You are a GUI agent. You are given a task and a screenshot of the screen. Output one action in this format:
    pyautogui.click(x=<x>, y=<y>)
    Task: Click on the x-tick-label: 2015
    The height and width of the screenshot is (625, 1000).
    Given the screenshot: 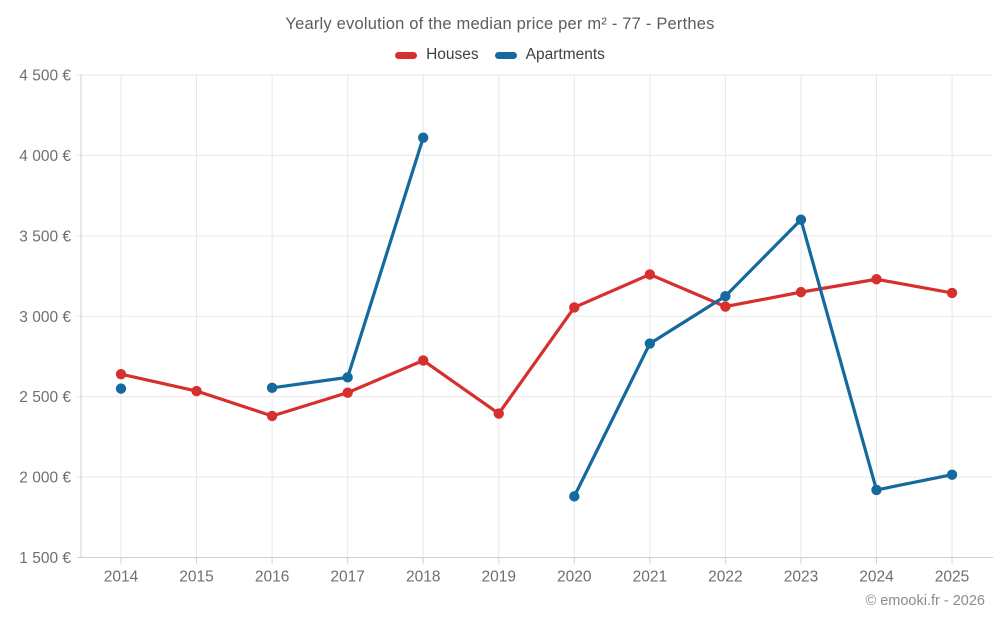 What is the action you would take?
    pyautogui.click(x=196, y=577)
    